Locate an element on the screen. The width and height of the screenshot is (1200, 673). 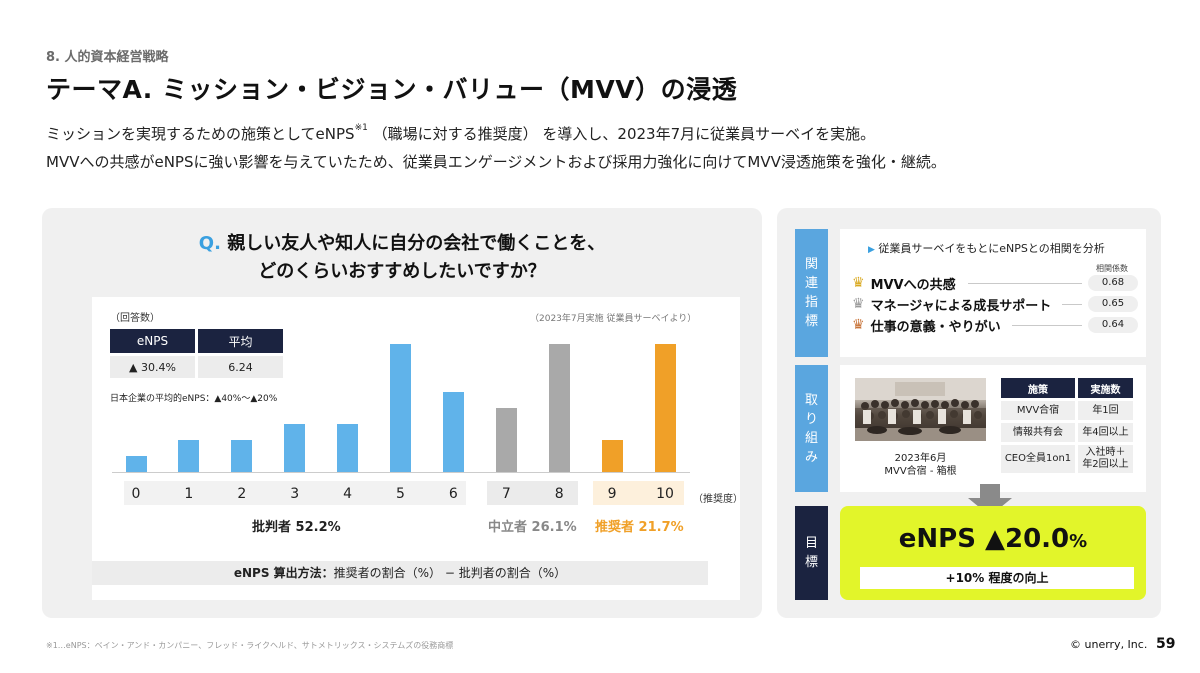
page-title: テーマA. ミッション・ビジョン・バリュー（MVV）の浸透 is located at coordinates (392, 89).